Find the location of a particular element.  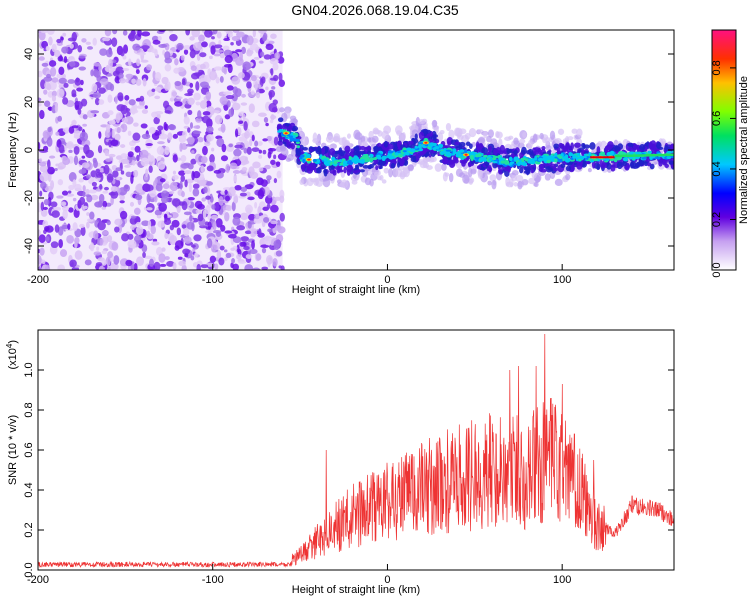

x-tick-label: -100 is located at coordinates (213, 280).